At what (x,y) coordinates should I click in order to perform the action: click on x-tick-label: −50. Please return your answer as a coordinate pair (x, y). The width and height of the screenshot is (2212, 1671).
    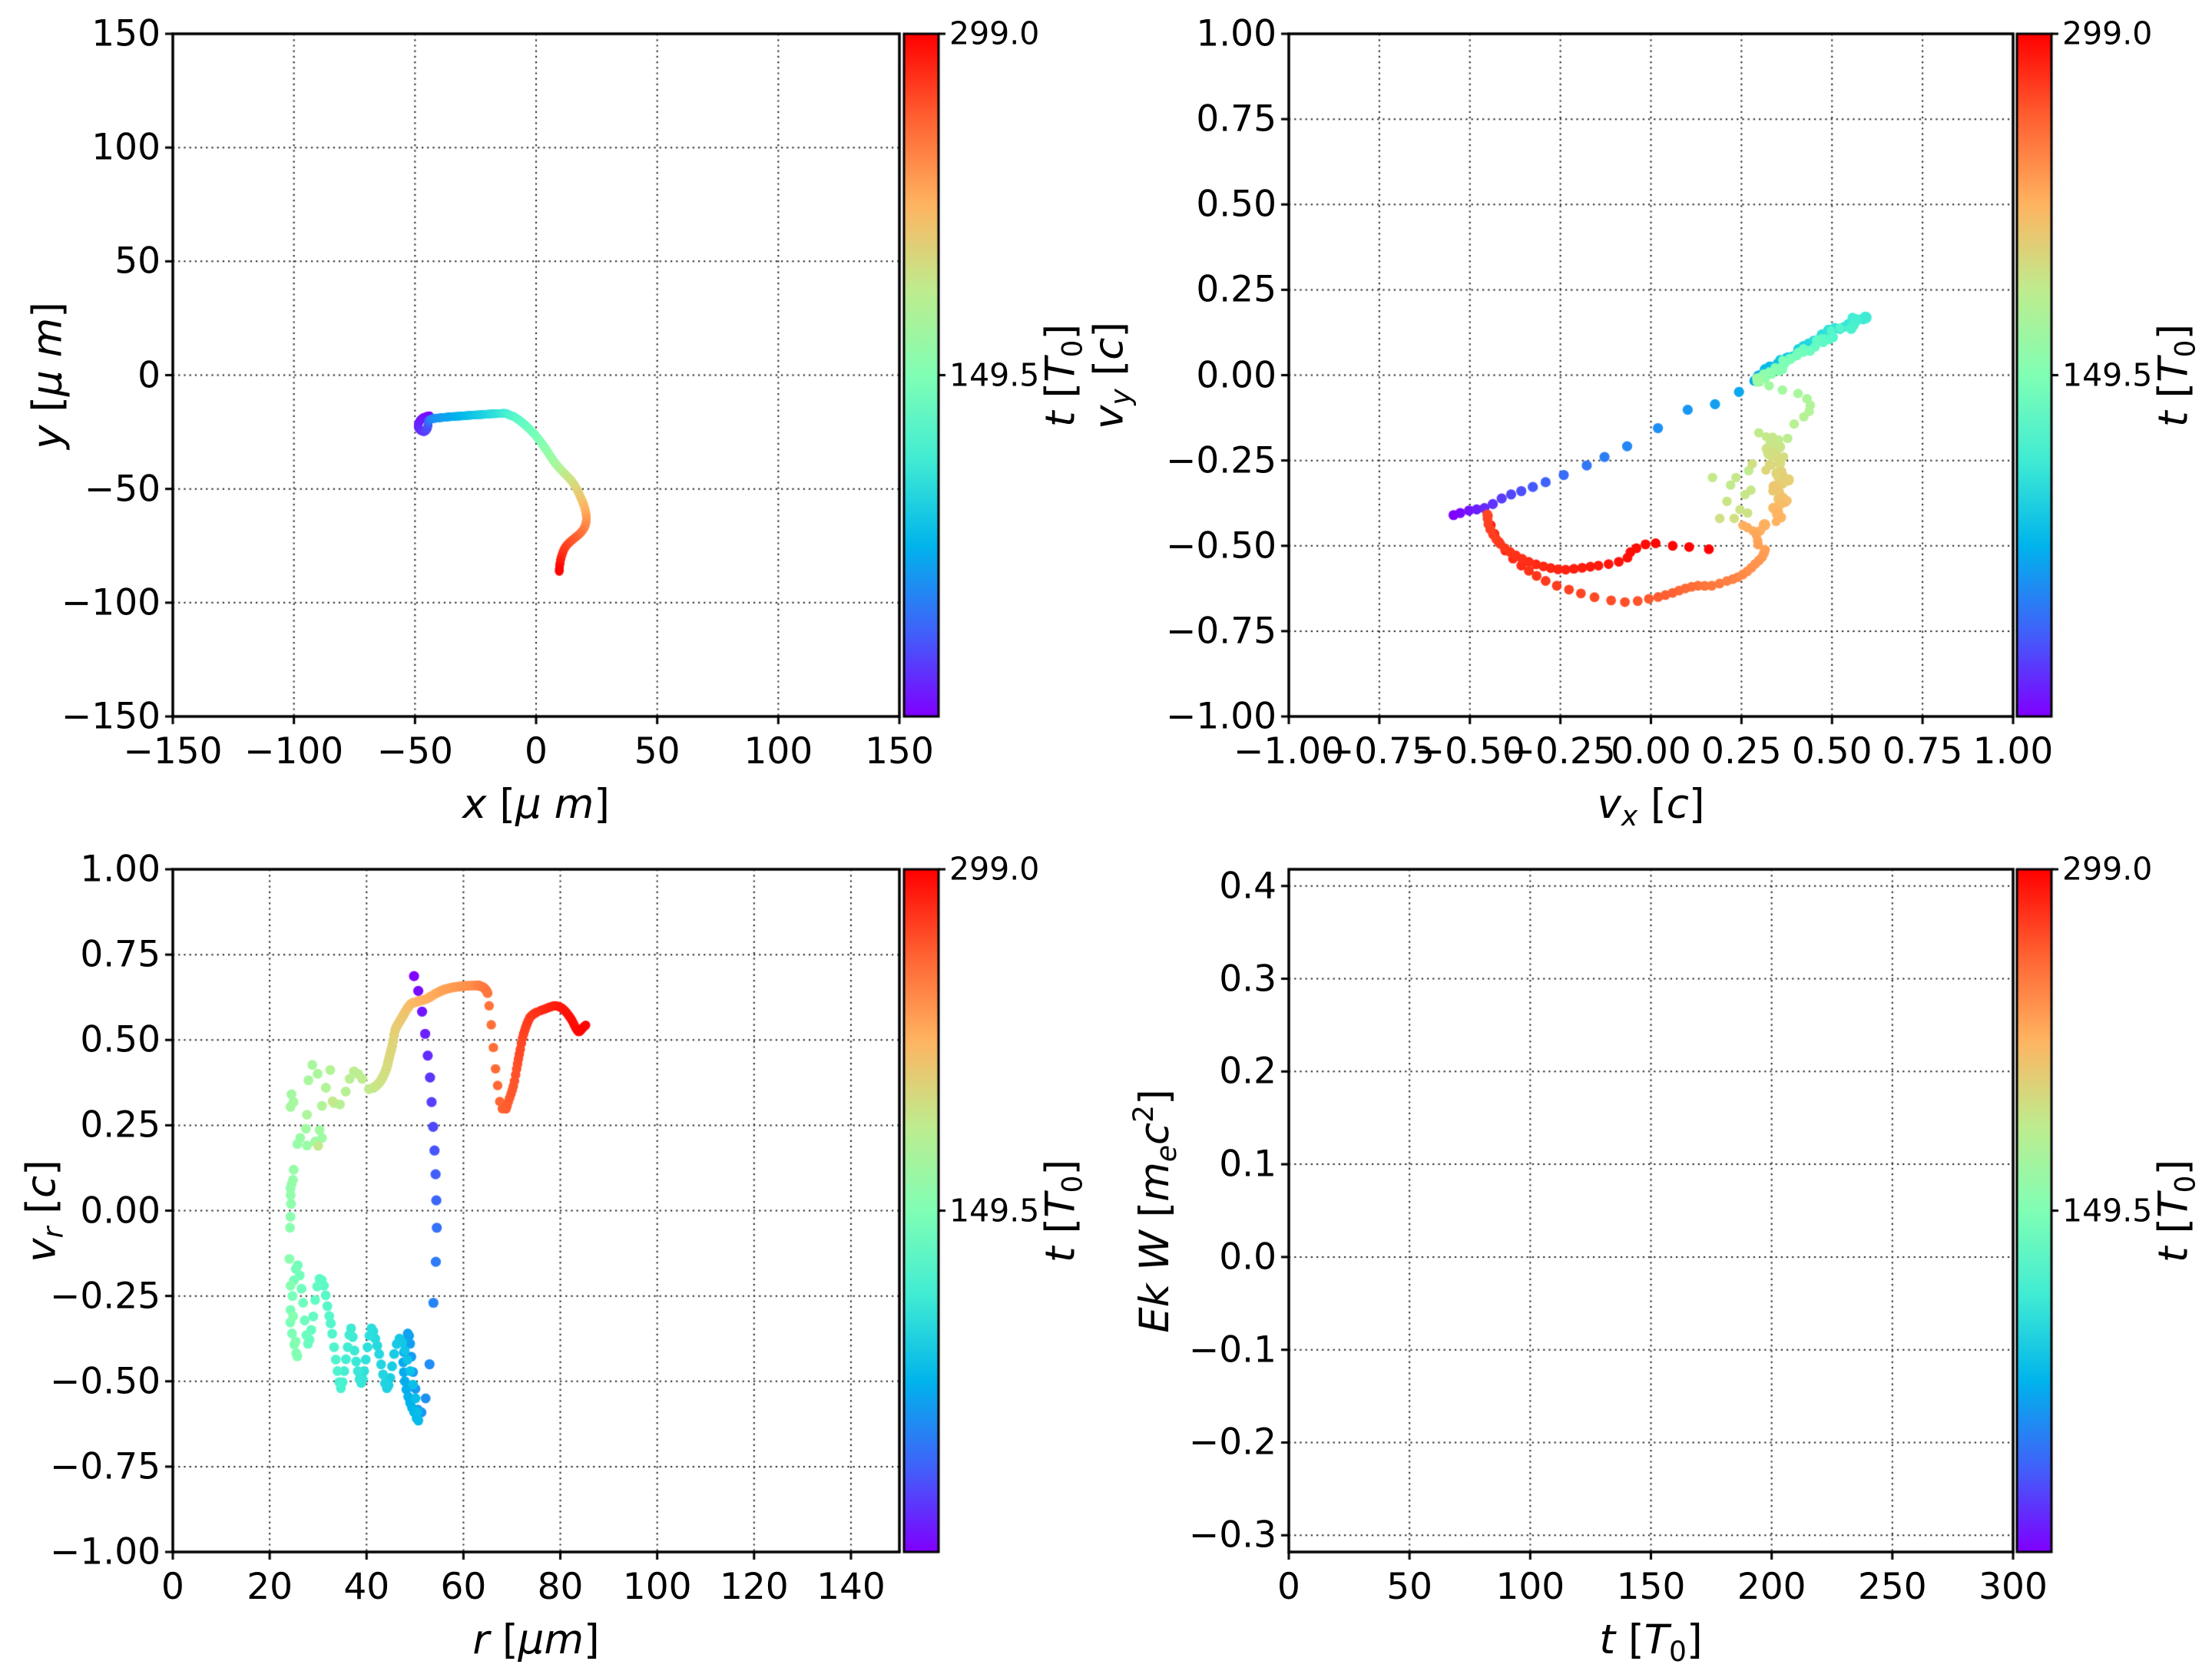
    Looking at the image, I should click on (415, 751).